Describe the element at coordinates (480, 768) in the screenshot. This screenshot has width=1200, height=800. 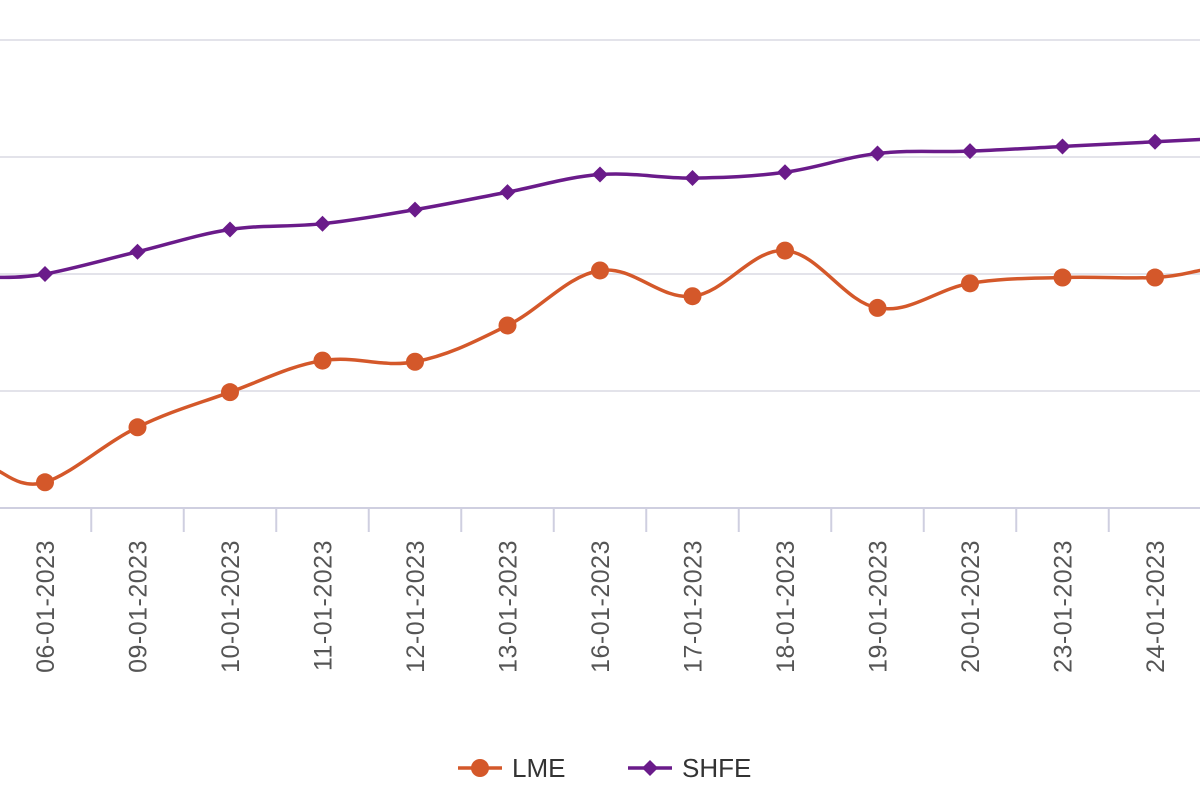
I see `legend-lme-marker` at that location.